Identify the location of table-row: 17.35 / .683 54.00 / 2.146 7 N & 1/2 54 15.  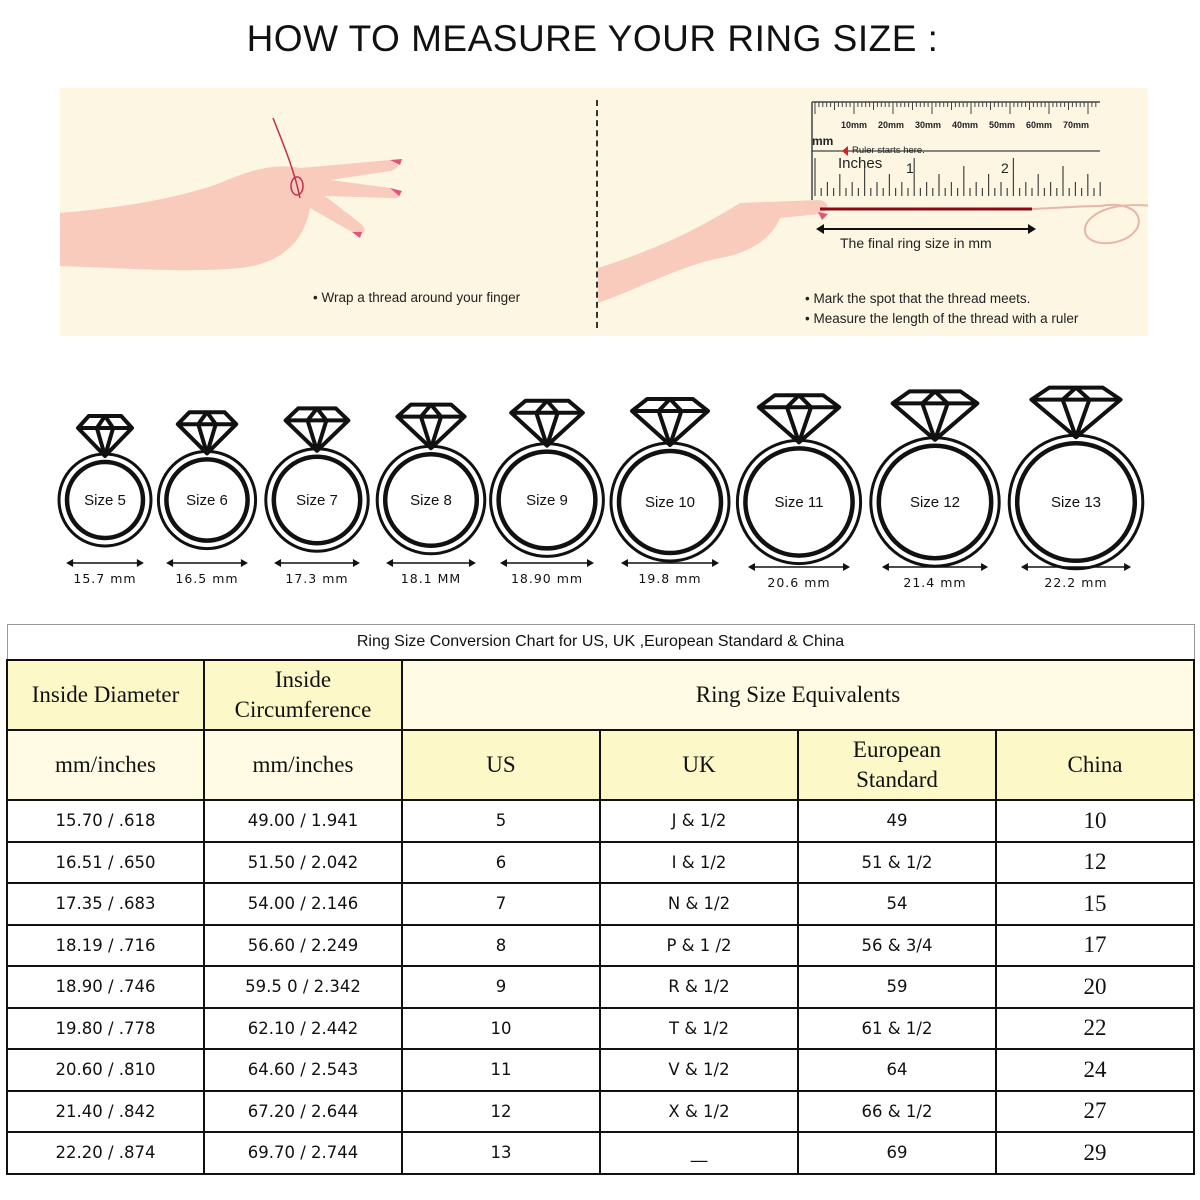
(601, 904).